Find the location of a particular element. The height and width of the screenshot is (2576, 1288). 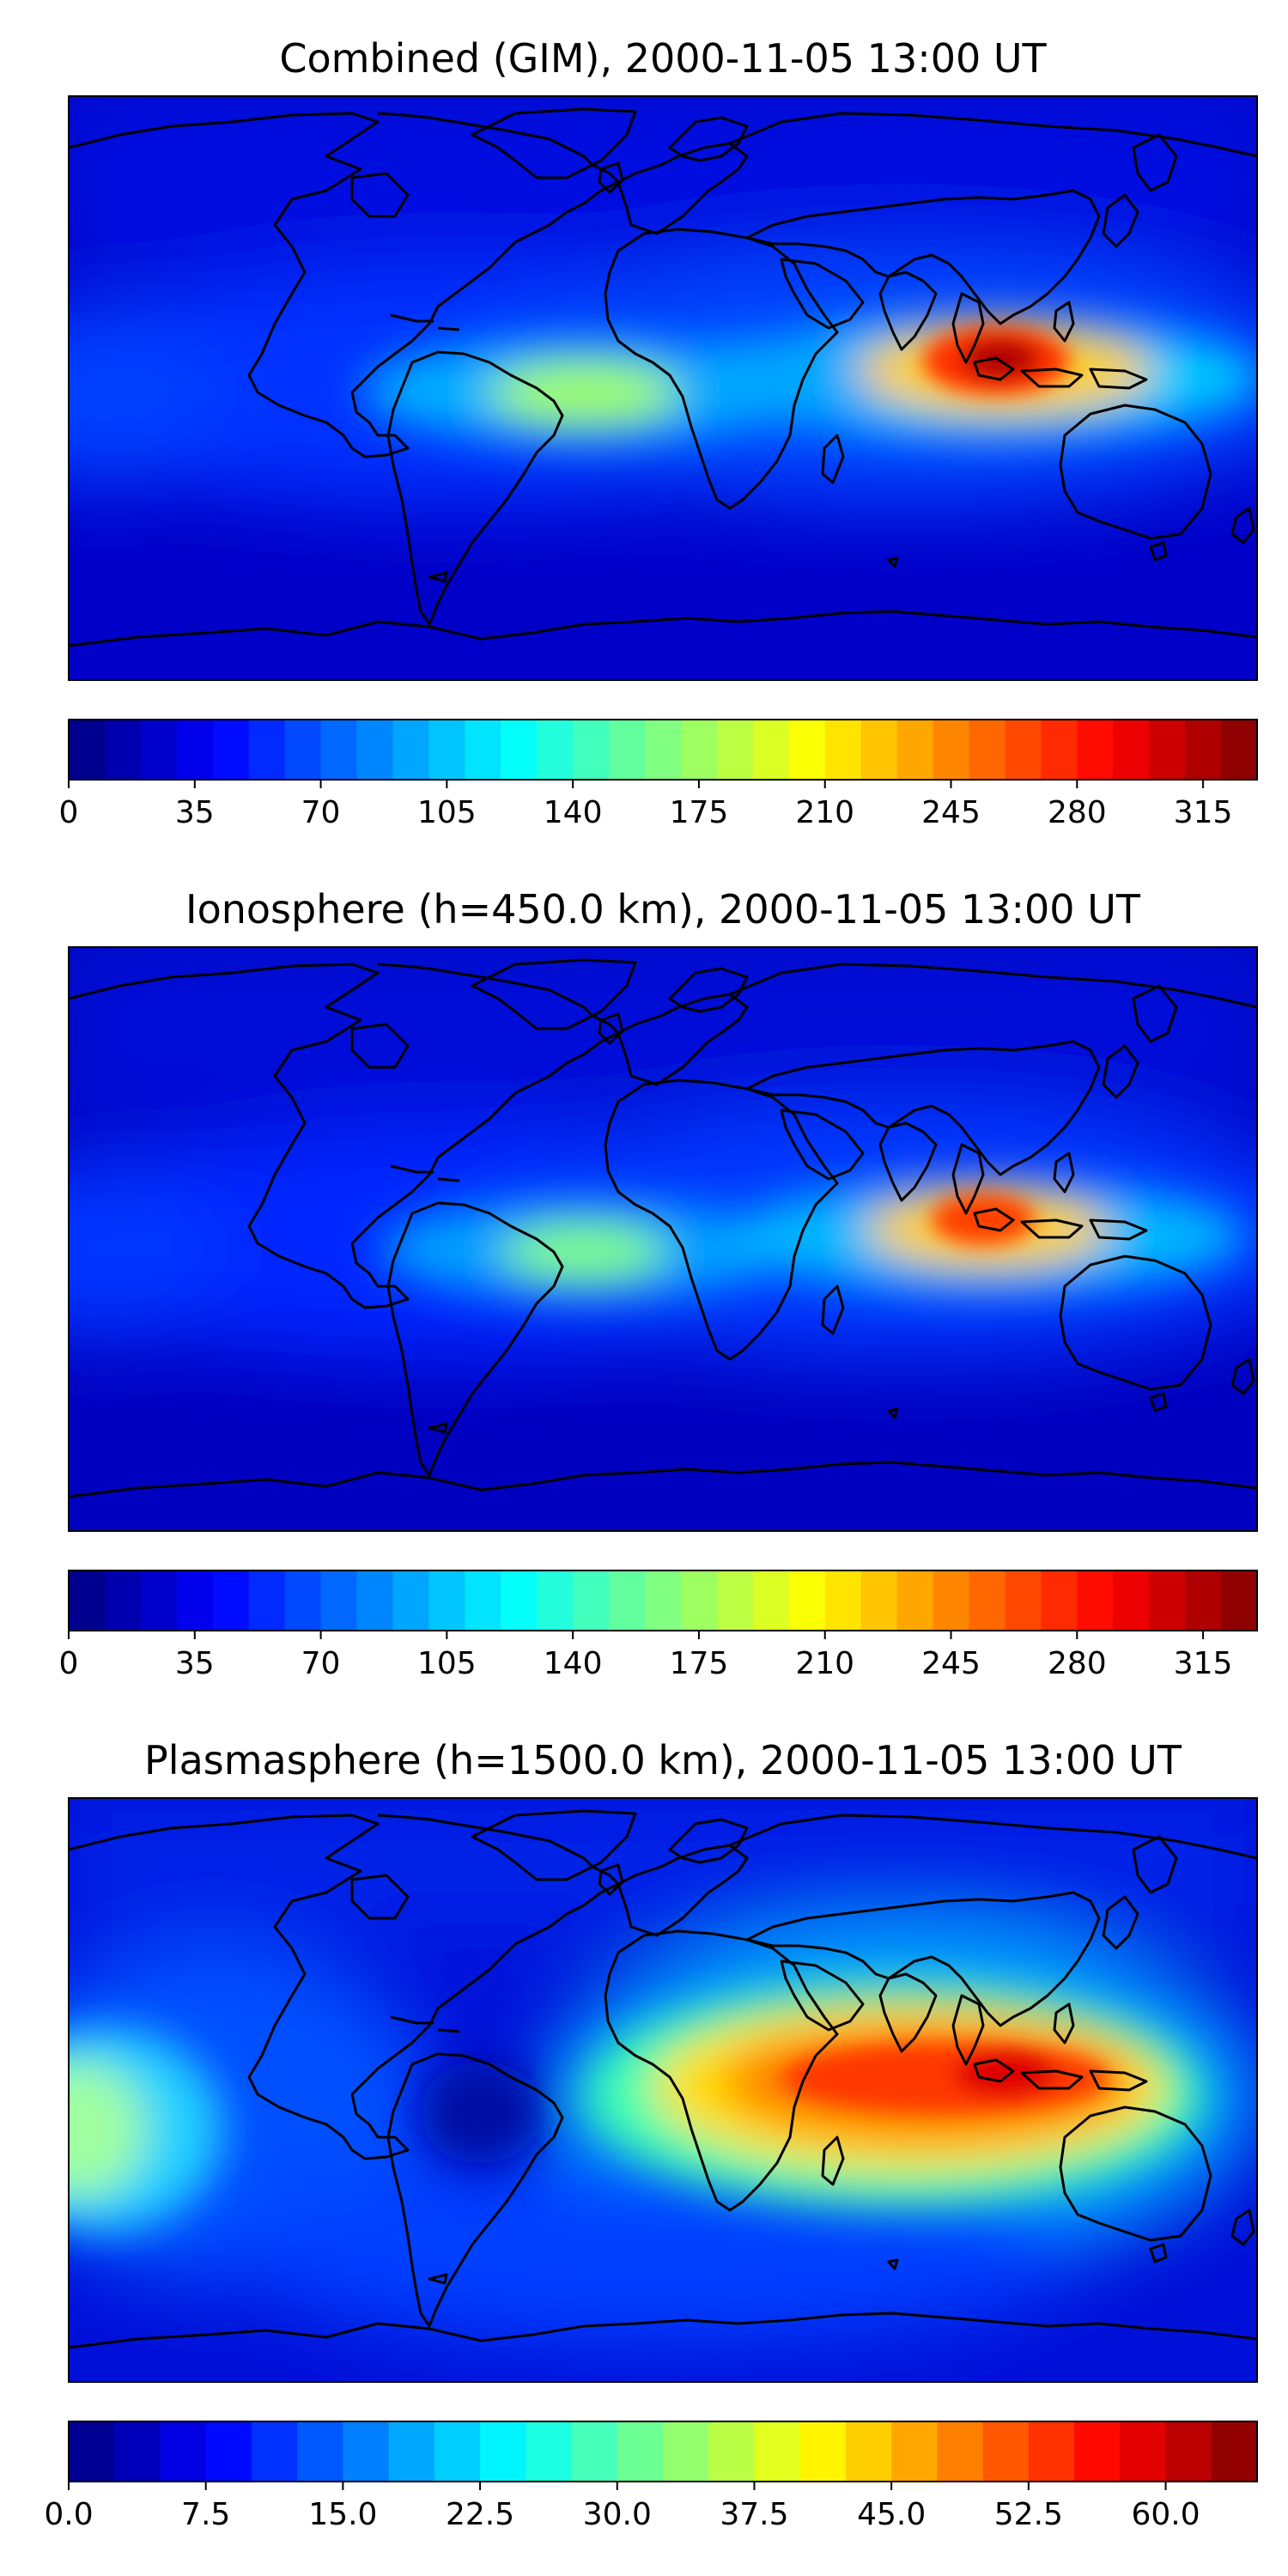

panel-title: Combined (GIM), 2000-11-05 13:00 UT is located at coordinates (663, 59).